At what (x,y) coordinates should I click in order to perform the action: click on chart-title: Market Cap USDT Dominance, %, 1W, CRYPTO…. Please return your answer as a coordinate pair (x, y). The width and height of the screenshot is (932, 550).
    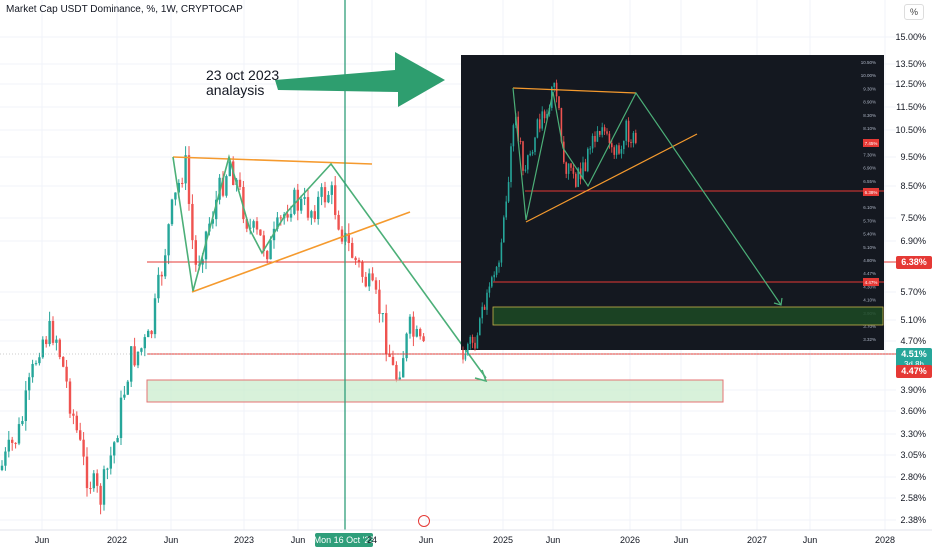
    Looking at the image, I should click on (124, 9).